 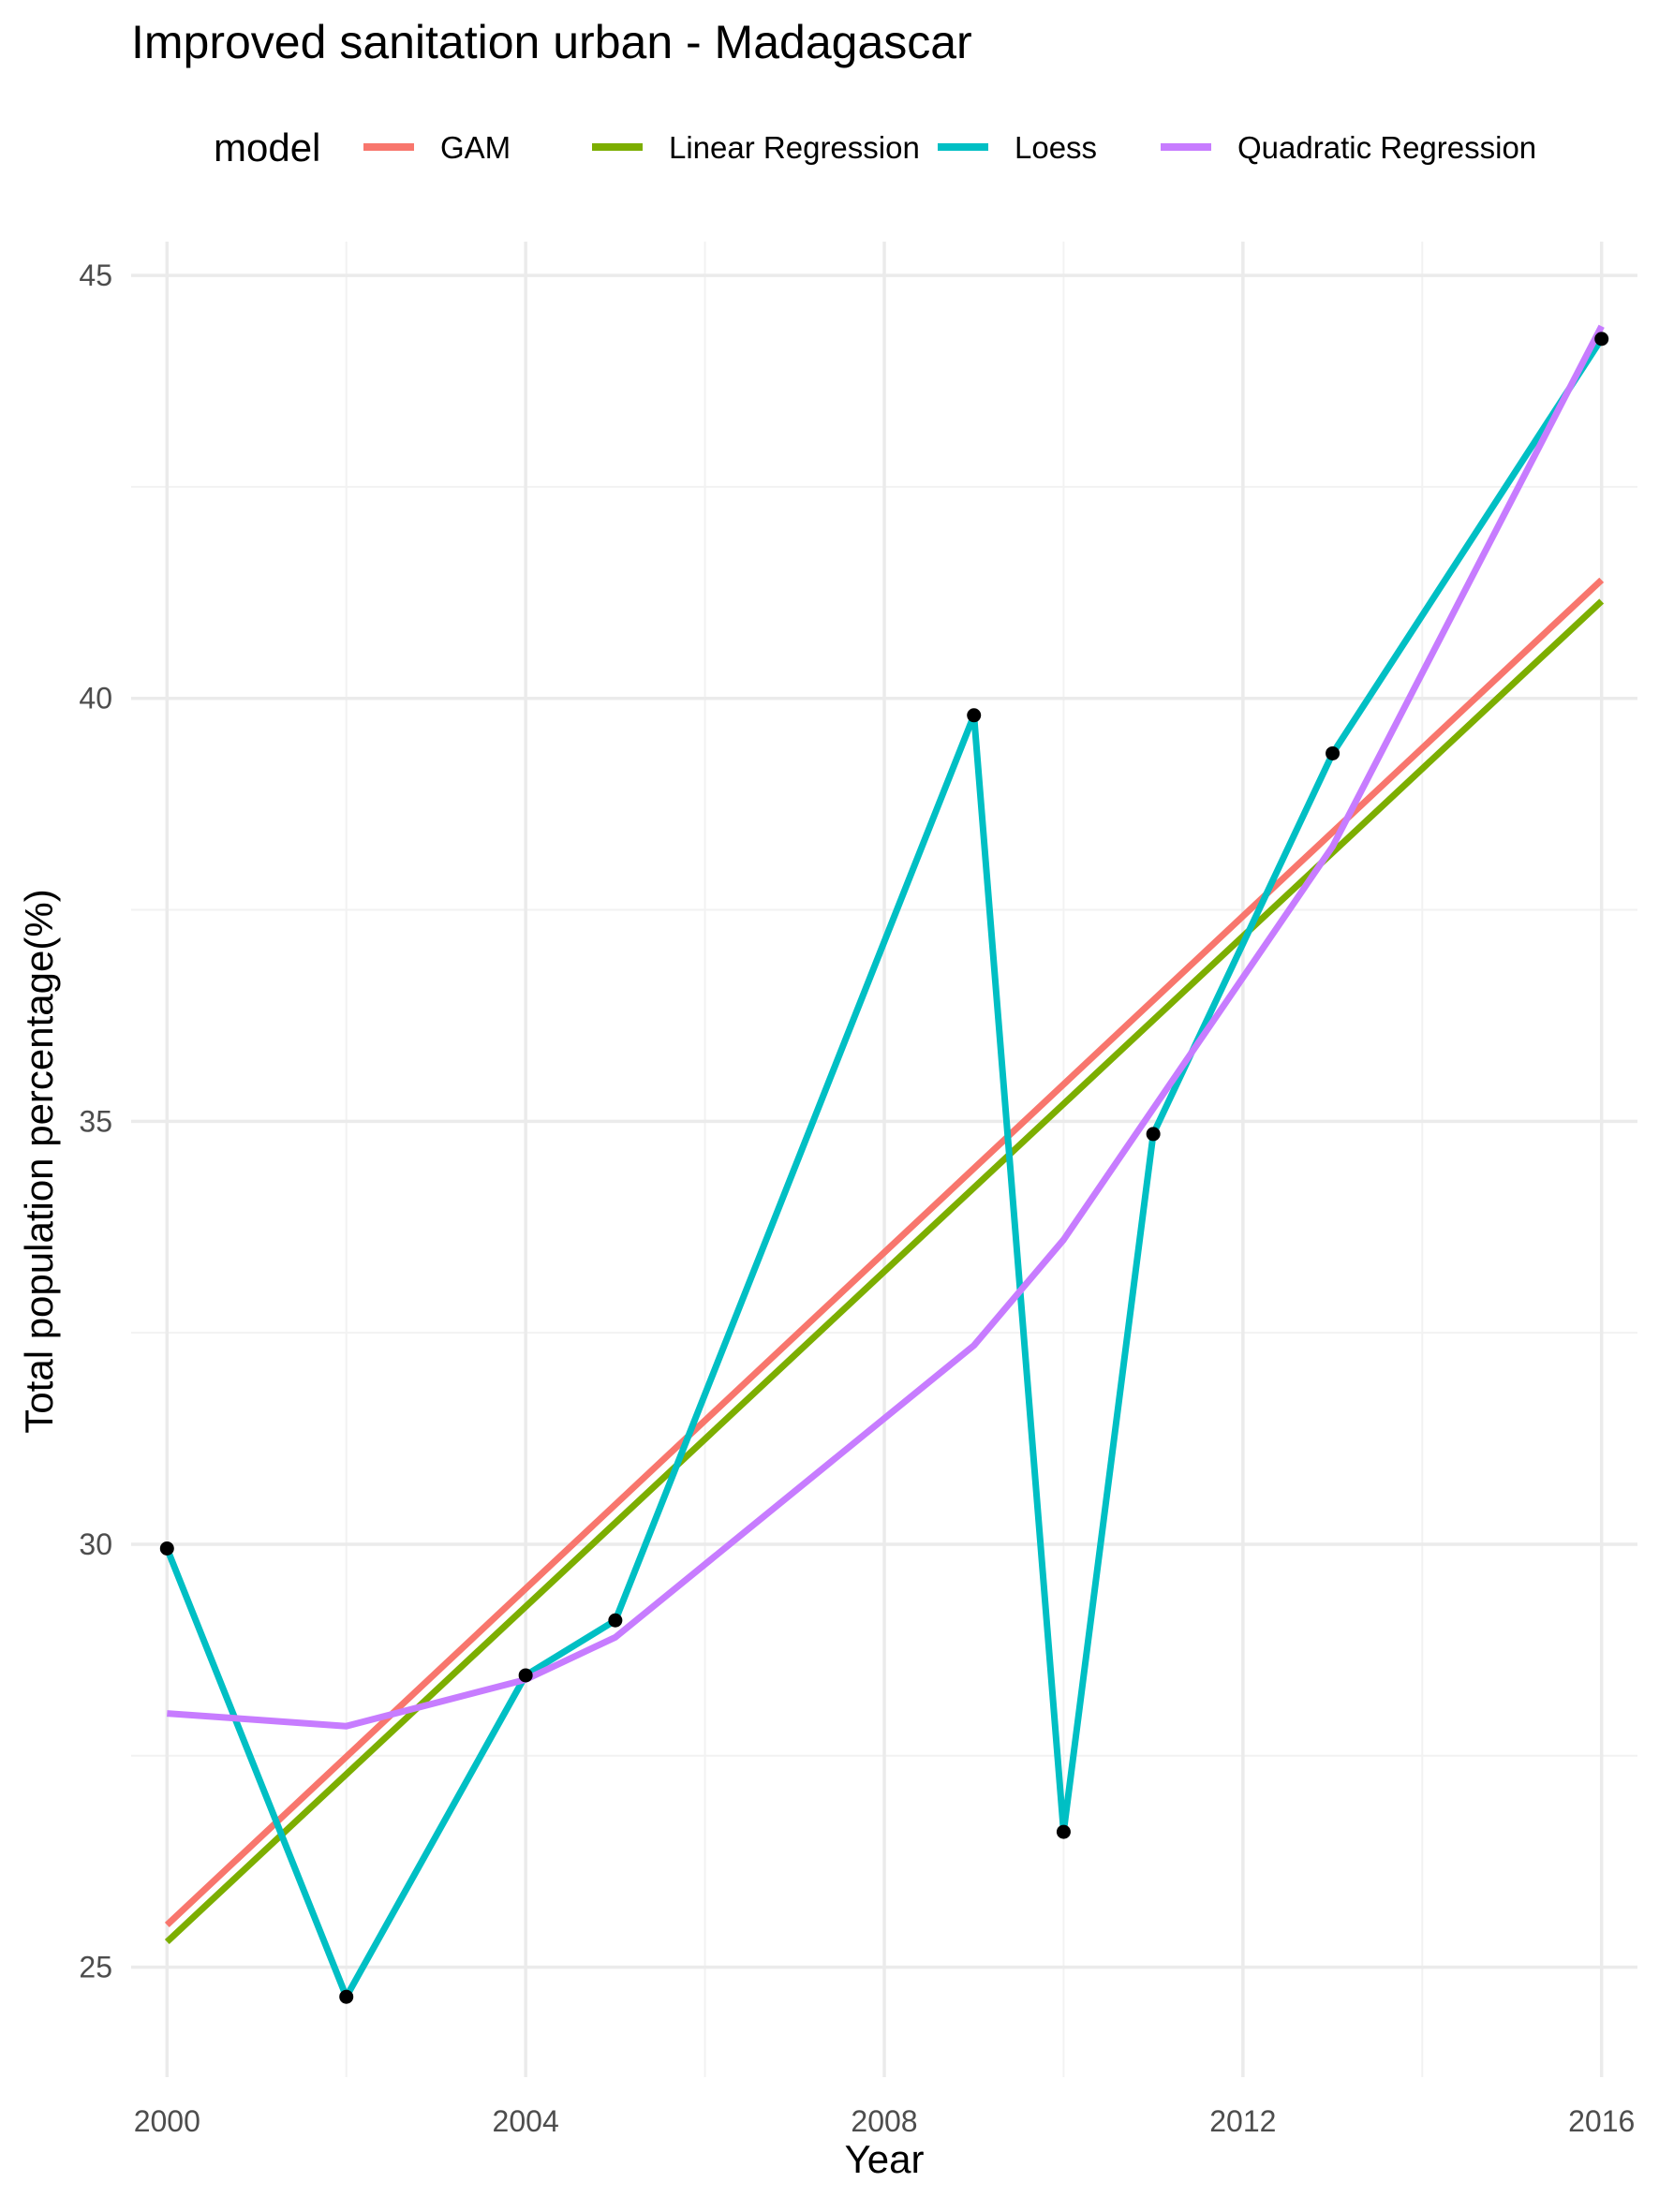 I want to click on y-tick-label: 45, so click(x=95, y=275).